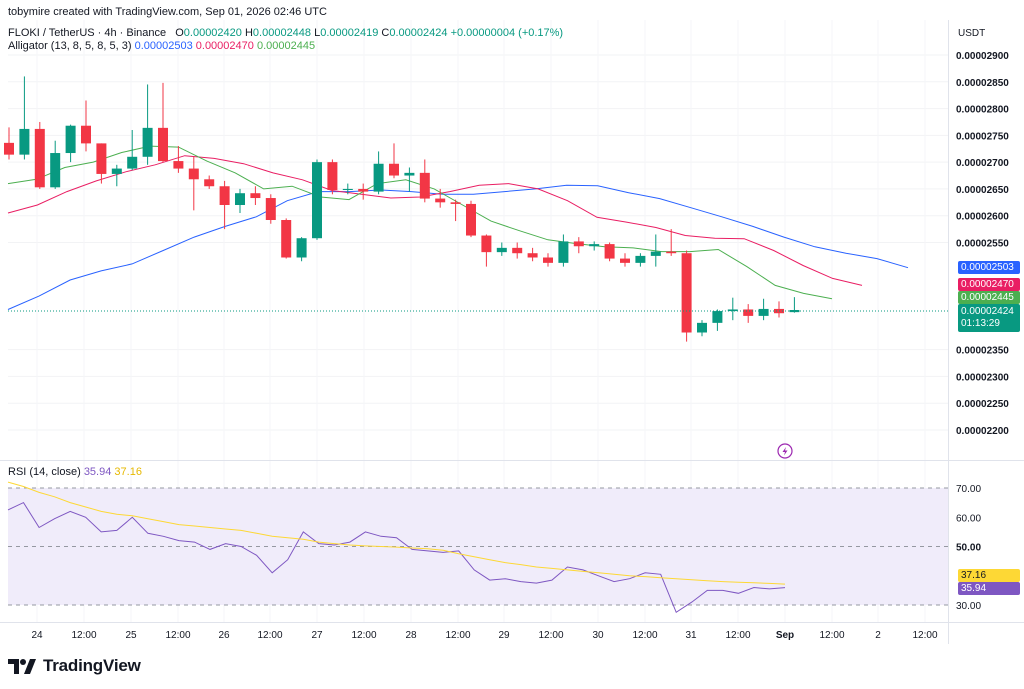  I want to click on tradingview-logo: TradingView, so click(74, 666).